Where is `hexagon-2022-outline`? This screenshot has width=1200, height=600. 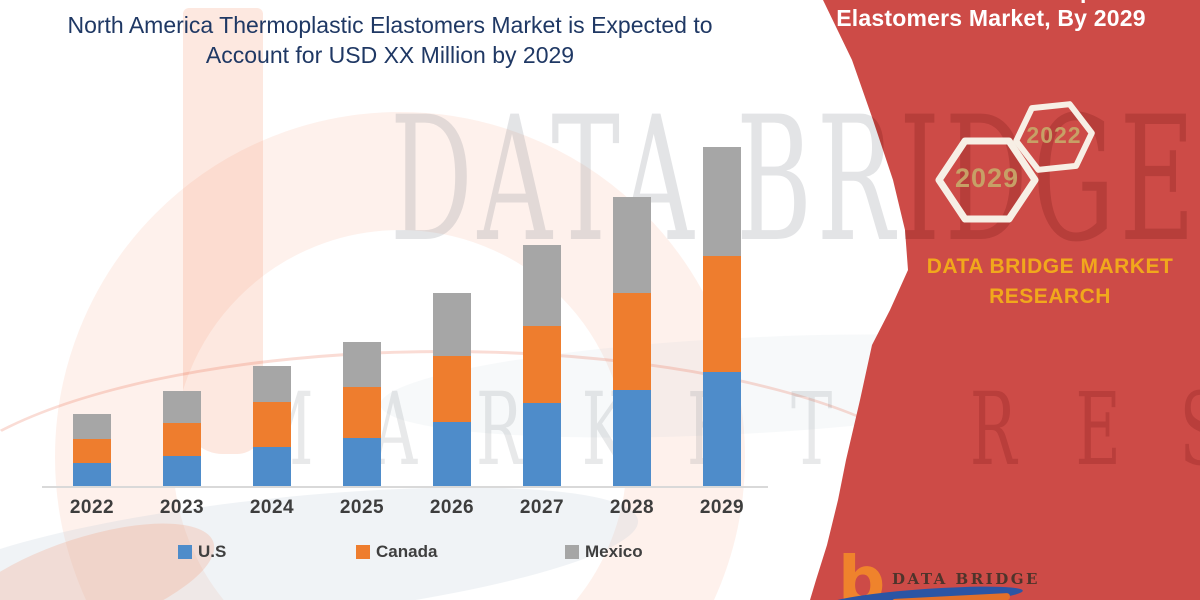 hexagon-2022-outline is located at coordinates (1054, 137).